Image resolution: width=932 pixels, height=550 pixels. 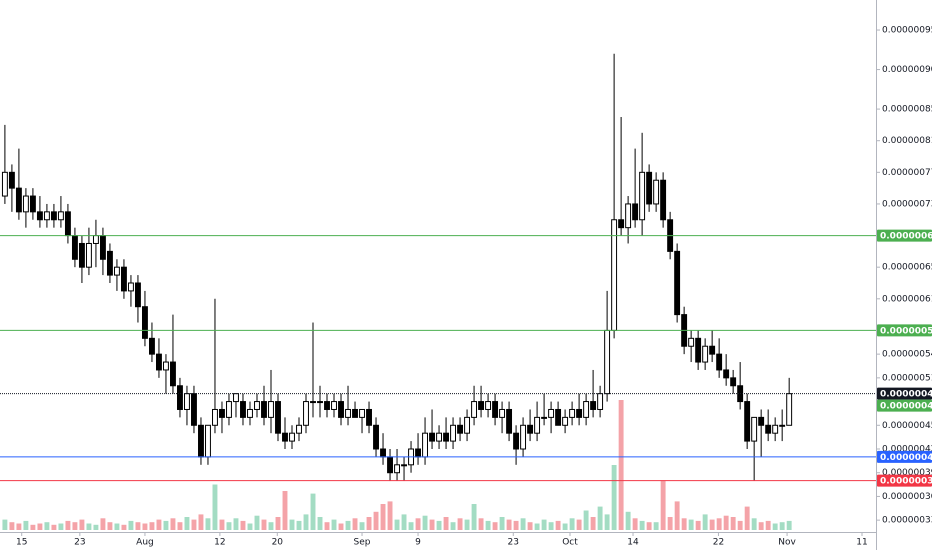 I want to click on y-tick-label: 0.00000073, so click(x=907, y=204).